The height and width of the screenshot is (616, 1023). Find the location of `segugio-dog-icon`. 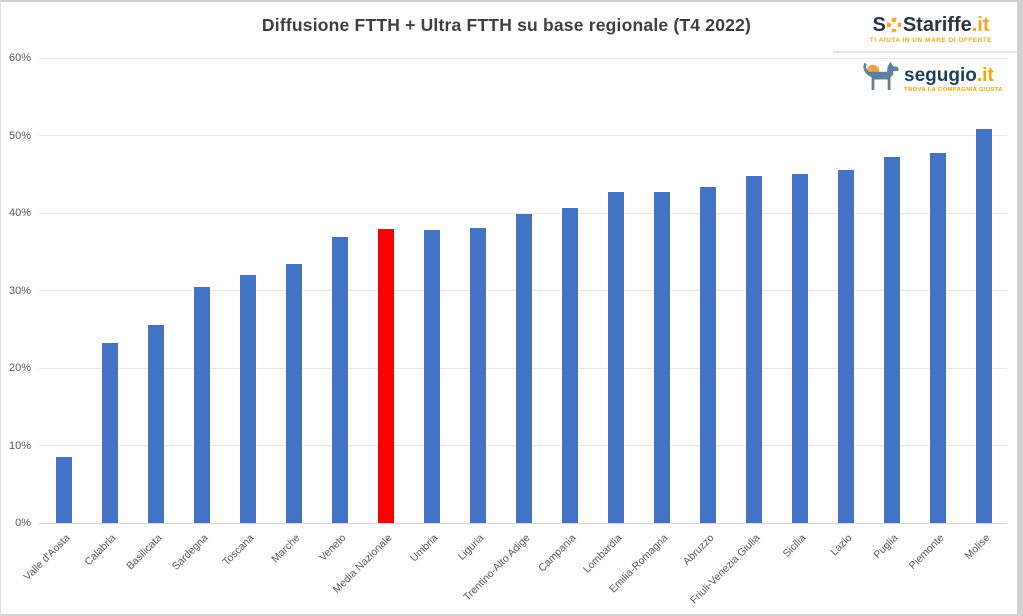

segugio-dog-icon is located at coordinates (881, 76).